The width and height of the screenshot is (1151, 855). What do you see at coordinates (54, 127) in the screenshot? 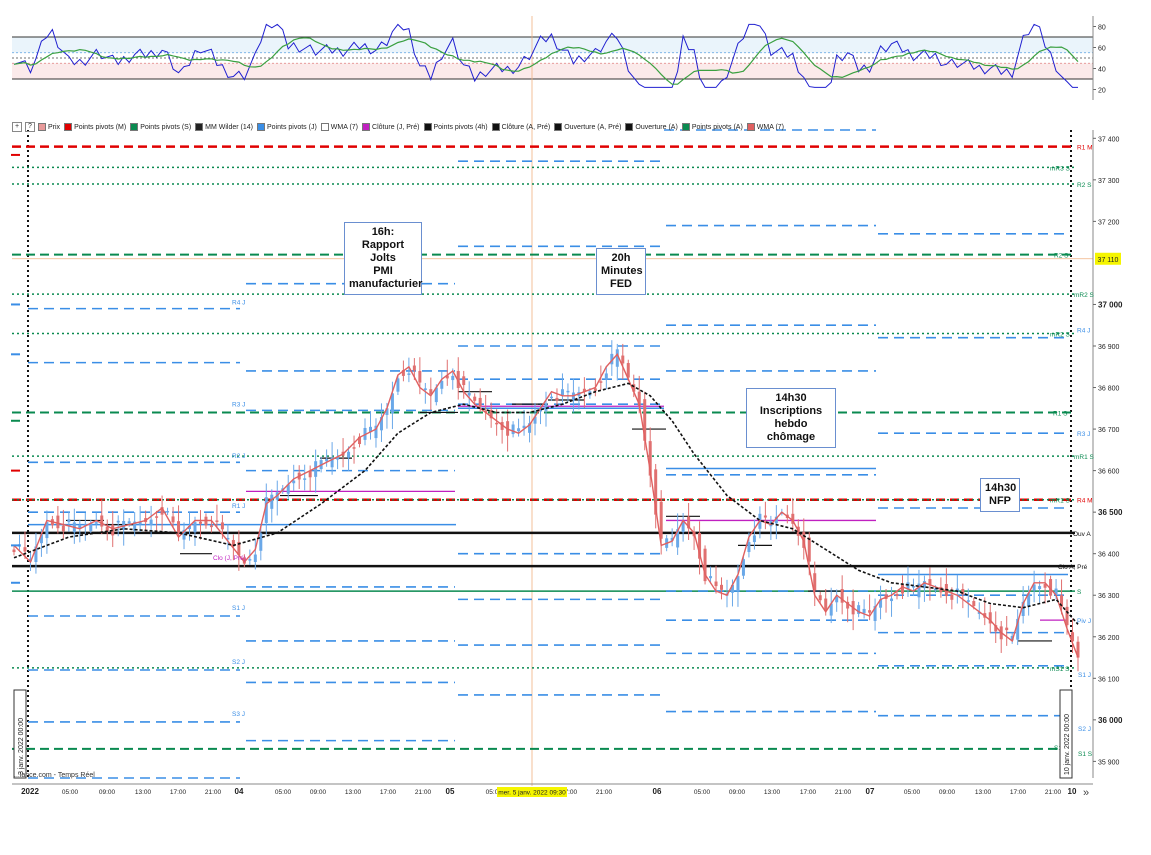
I see `legend-label: Prix` at bounding box center [54, 127].